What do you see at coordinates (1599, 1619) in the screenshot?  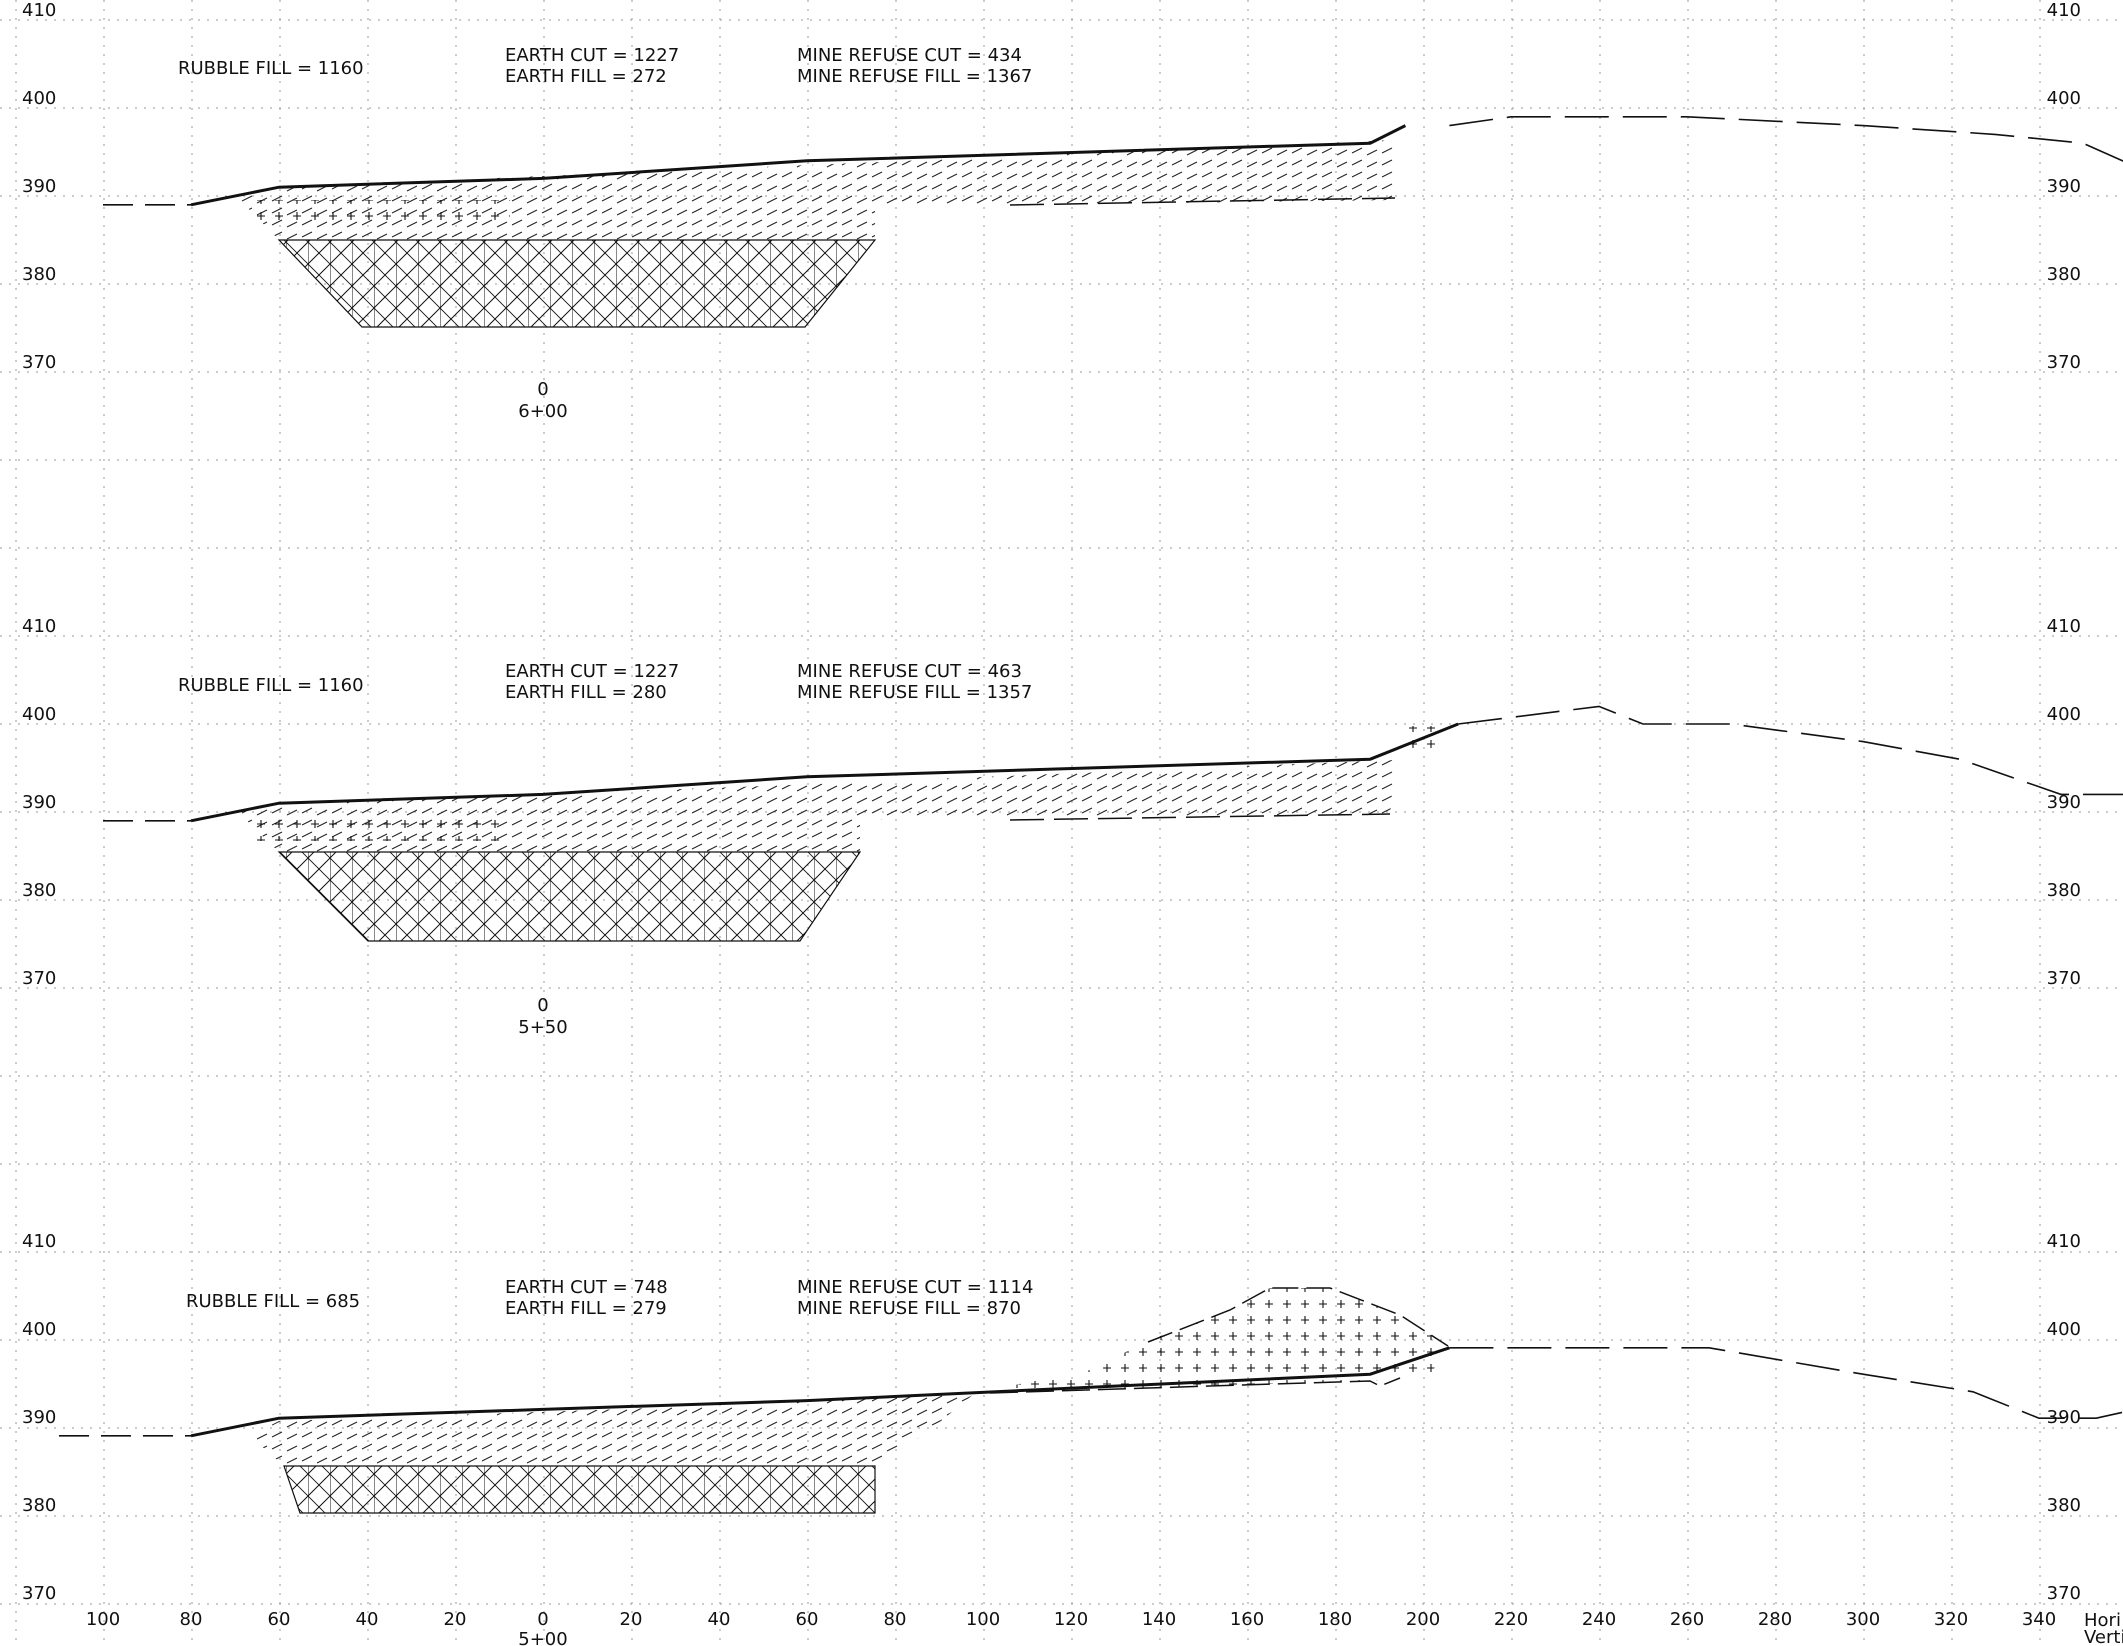 I see `offset-tick-label: 240` at bounding box center [1599, 1619].